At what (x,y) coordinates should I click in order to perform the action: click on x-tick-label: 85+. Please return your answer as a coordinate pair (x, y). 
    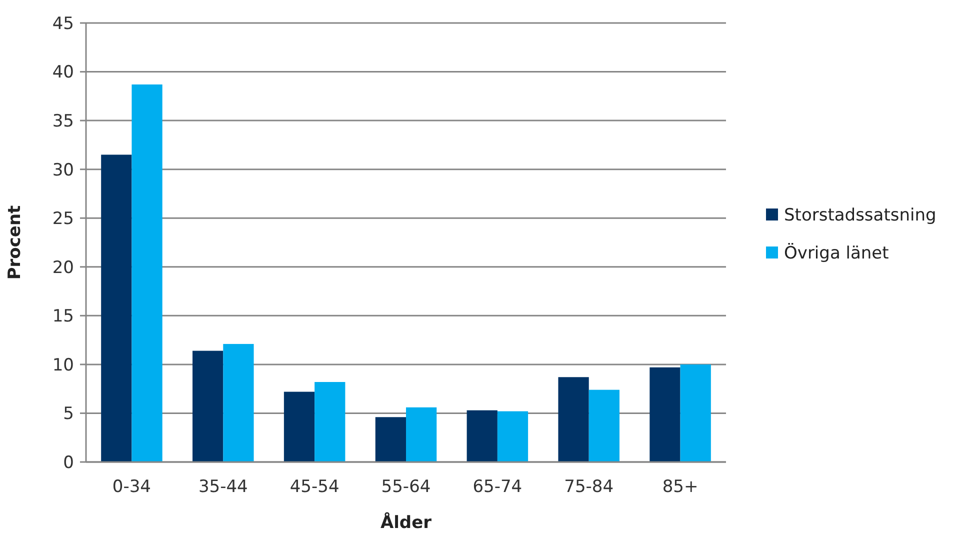
    Looking at the image, I should click on (680, 487).